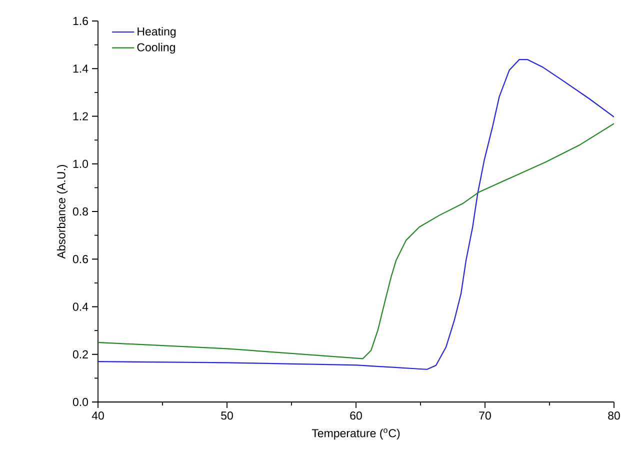 Image resolution: width=626 pixels, height=472 pixels. Describe the element at coordinates (356, 416) in the screenshot. I see `x-tick-label: 60` at that location.